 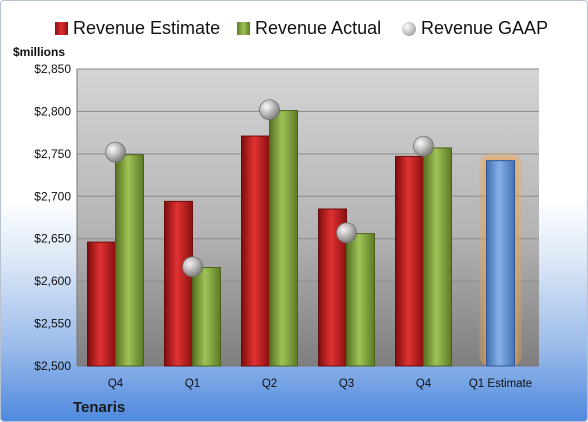 What do you see at coordinates (346, 384) in the screenshot?
I see `x-tick-label: Q3` at bounding box center [346, 384].